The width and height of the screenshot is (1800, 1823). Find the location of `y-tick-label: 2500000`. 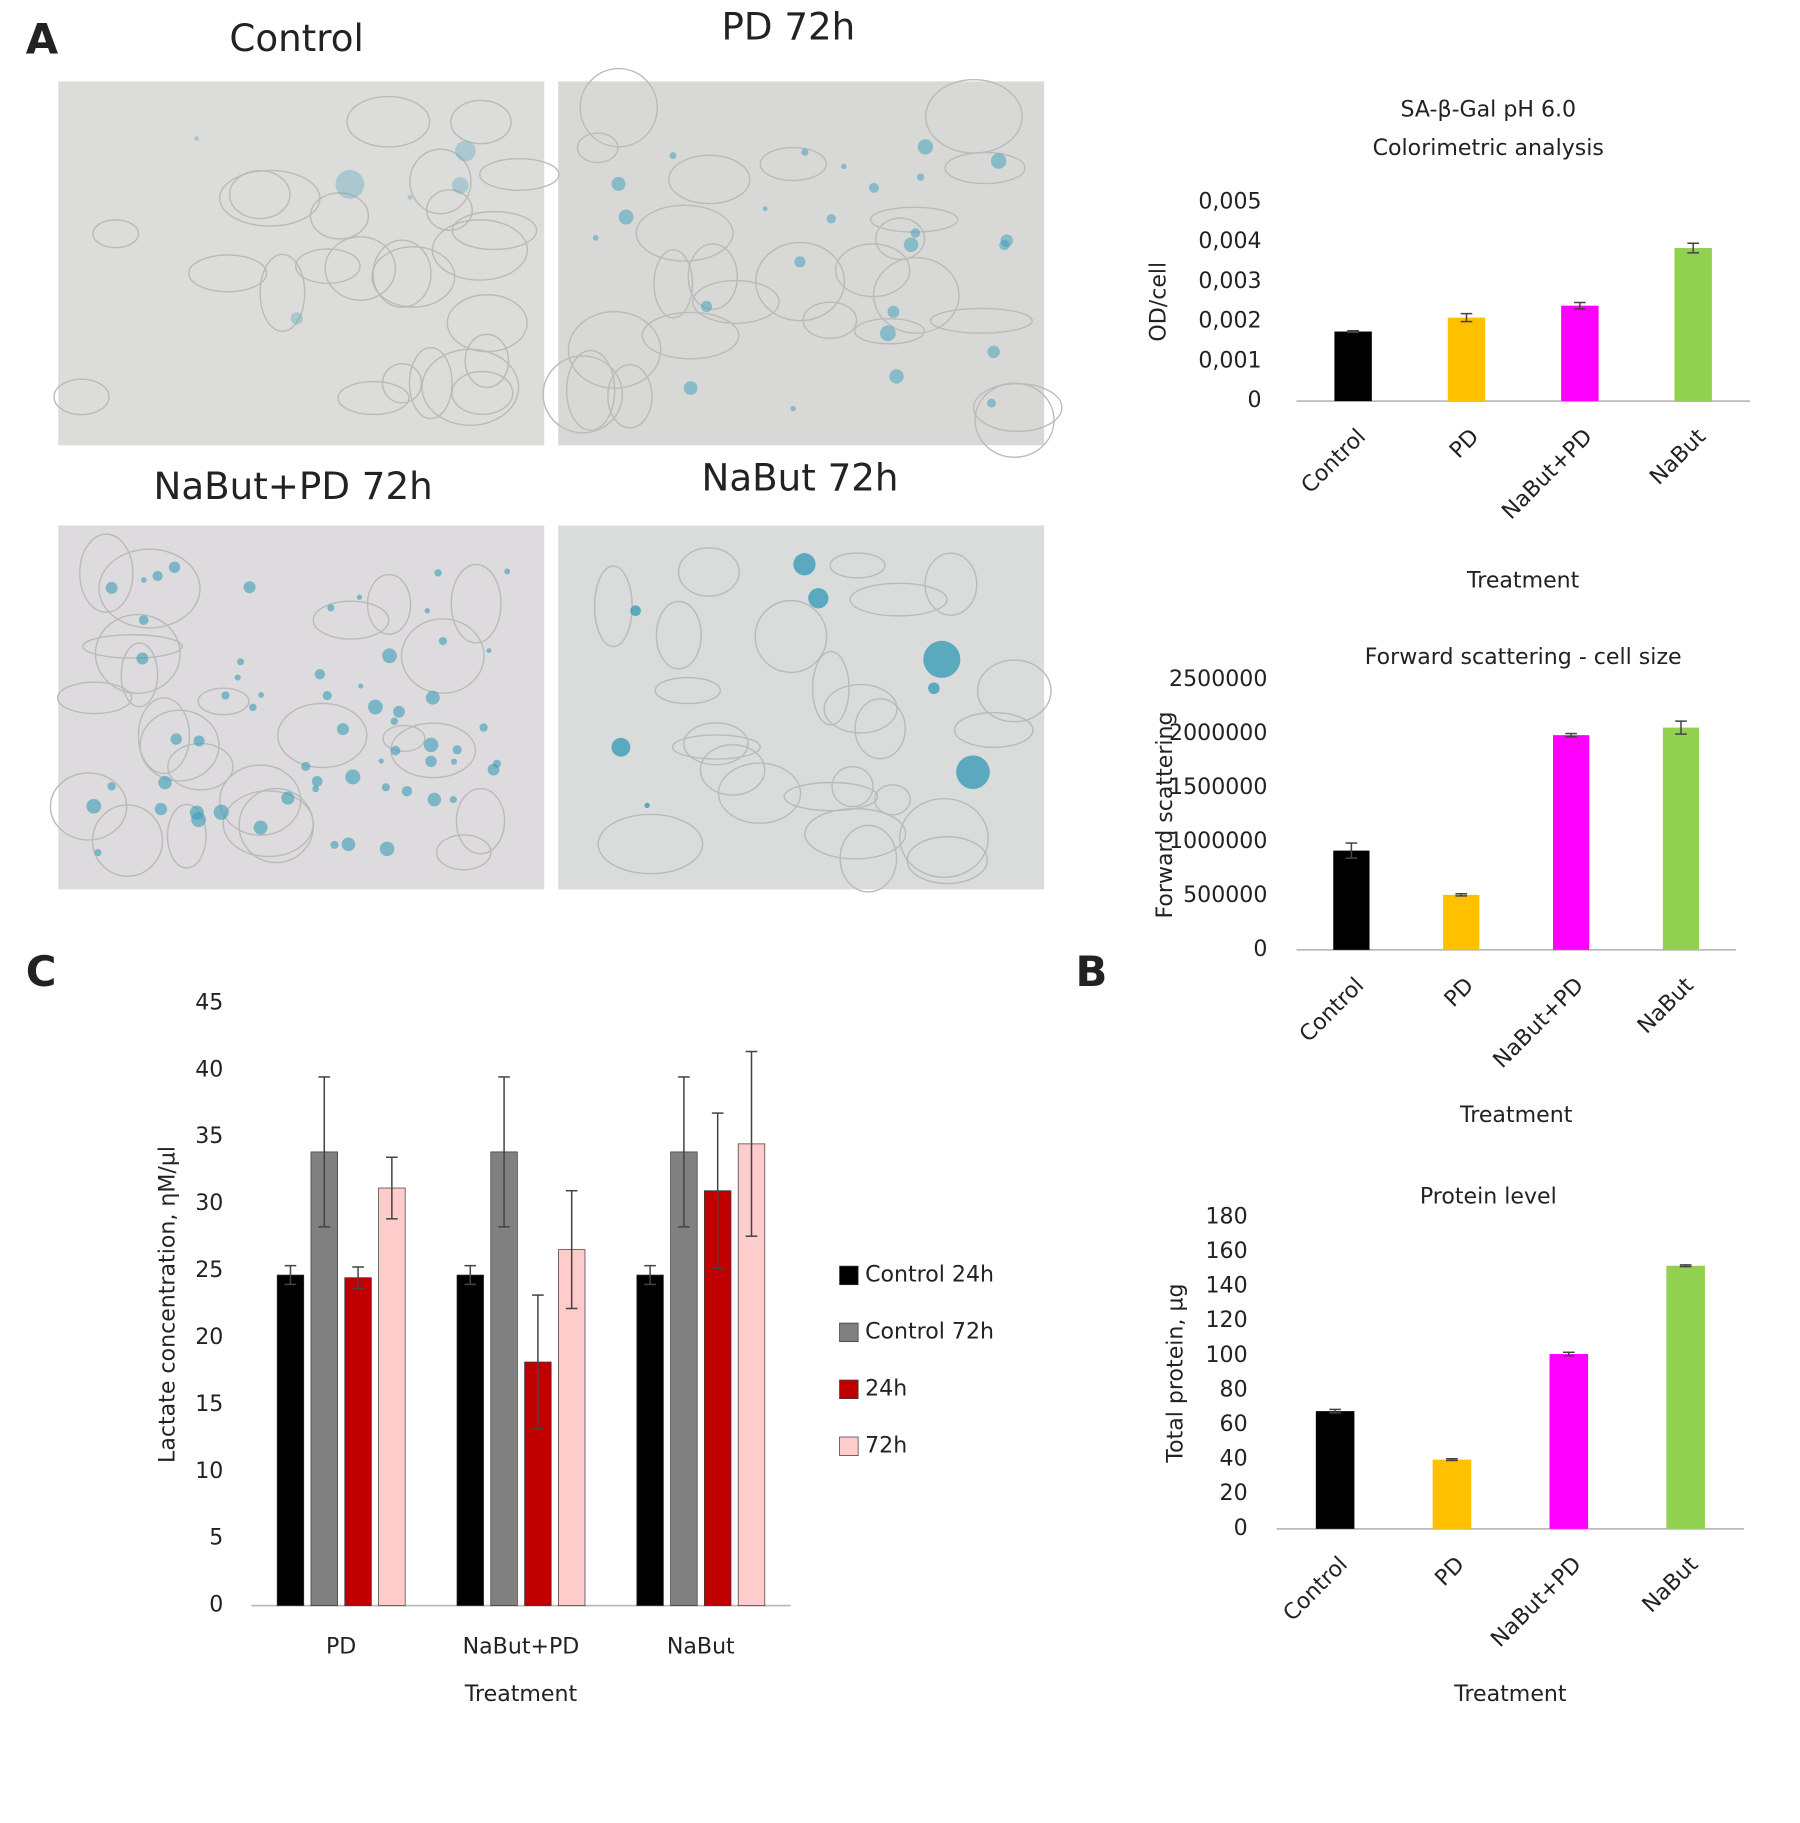

y-tick-label: 2500000 is located at coordinates (1218, 679).